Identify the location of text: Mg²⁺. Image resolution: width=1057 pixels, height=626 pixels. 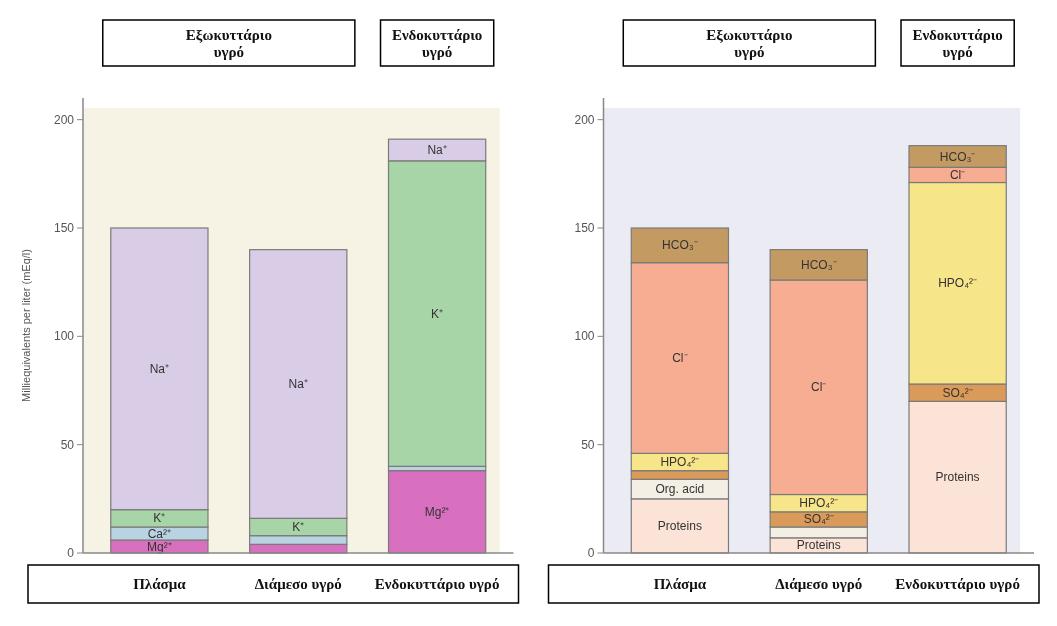
(437, 511).